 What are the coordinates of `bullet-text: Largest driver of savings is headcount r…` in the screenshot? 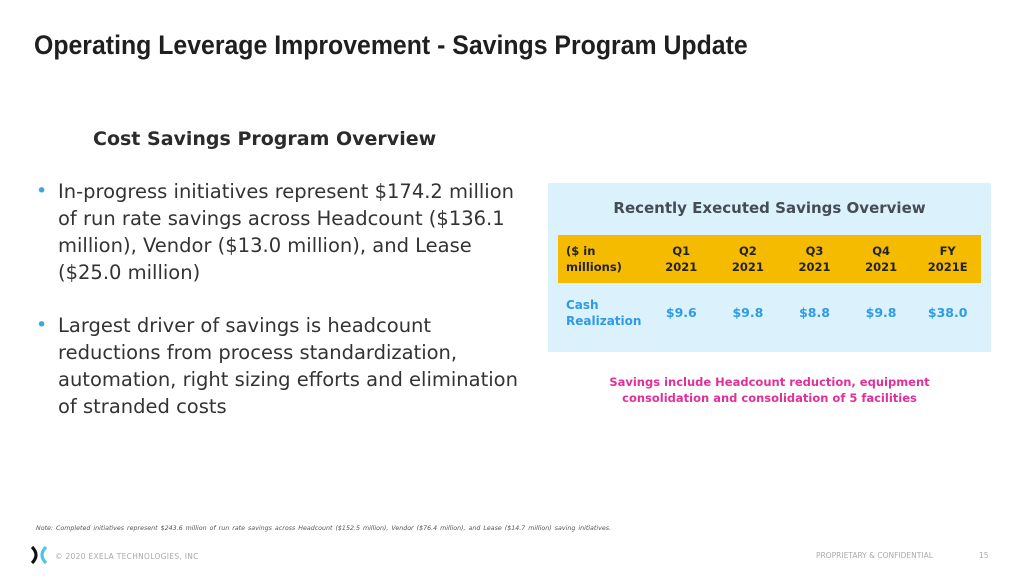 It's located at (288, 366).